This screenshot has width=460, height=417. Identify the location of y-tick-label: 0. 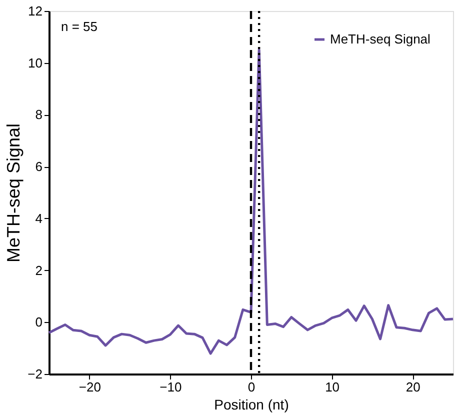
(38, 322).